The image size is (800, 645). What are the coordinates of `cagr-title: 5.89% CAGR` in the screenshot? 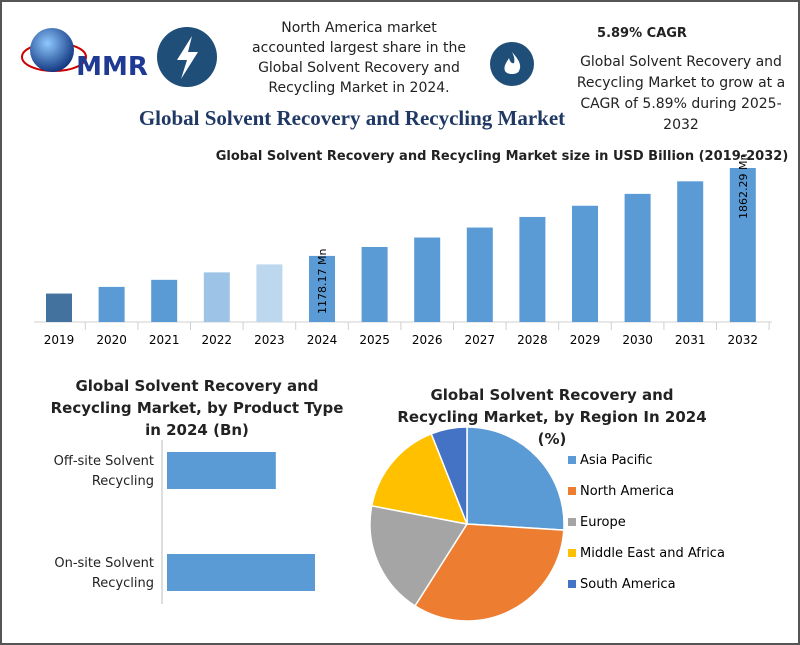 It's located at (642, 33).